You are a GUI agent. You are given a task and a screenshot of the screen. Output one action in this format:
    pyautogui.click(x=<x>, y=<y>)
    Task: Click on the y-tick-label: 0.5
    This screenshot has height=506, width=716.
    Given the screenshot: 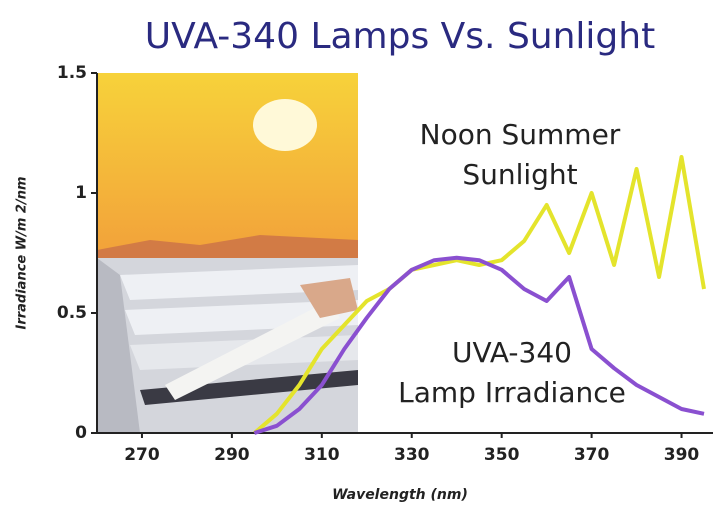 What is the action you would take?
    pyautogui.click(x=72, y=313)
    